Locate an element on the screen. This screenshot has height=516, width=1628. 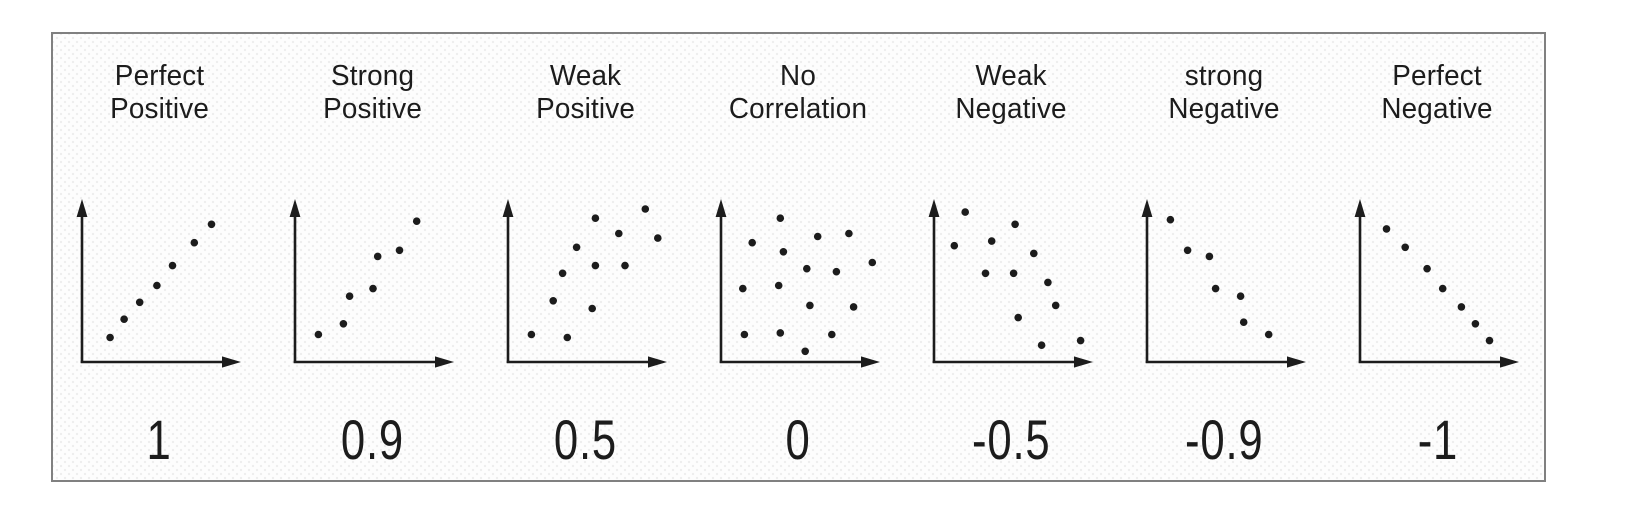
correlation-coefficient: -0.5 is located at coordinates (1011, 439).